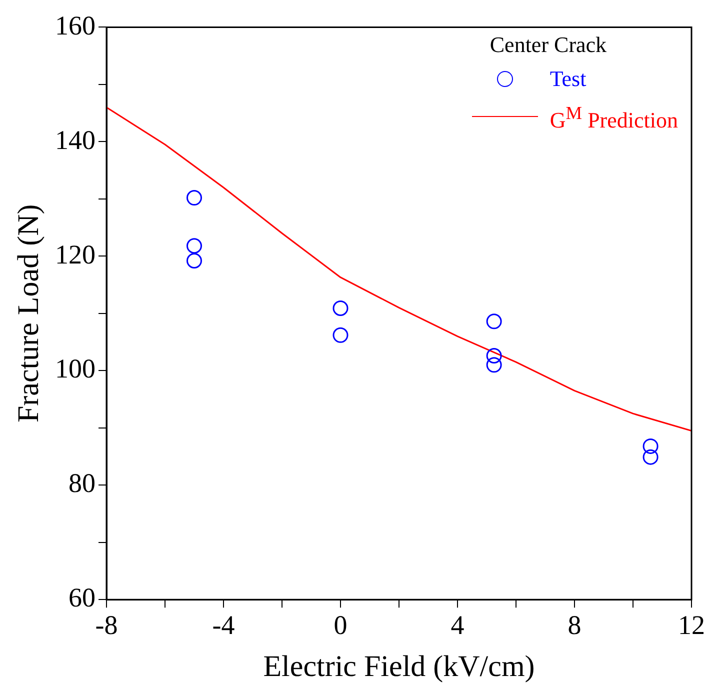 The width and height of the screenshot is (716, 698). What do you see at coordinates (75, 369) in the screenshot?
I see `y-tick-label: 100` at bounding box center [75, 369].